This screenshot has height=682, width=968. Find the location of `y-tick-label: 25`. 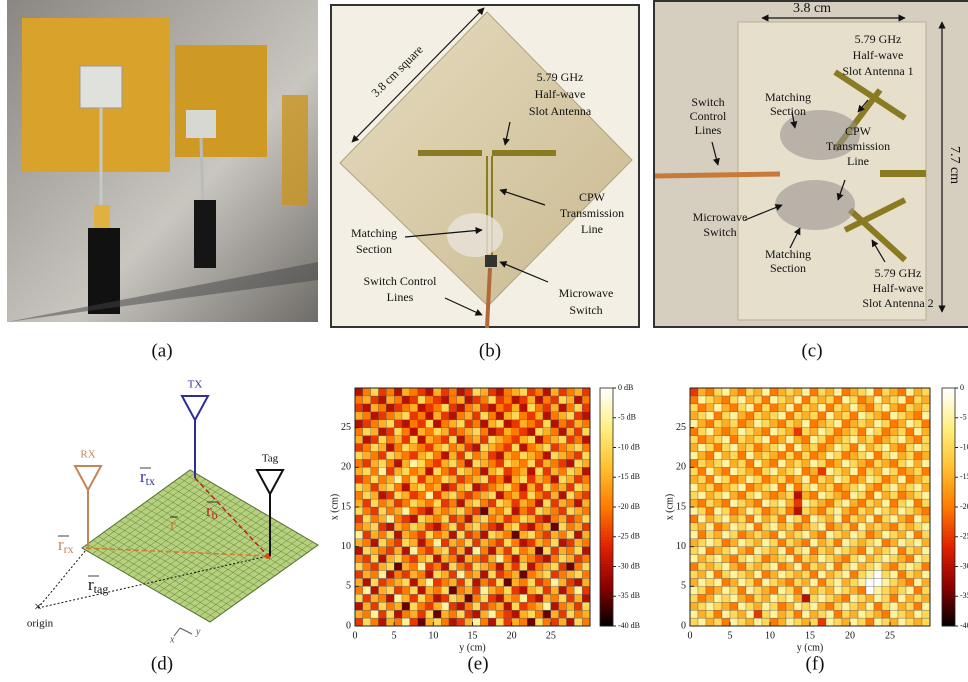

y-tick-label: 25 is located at coordinates (346, 427).